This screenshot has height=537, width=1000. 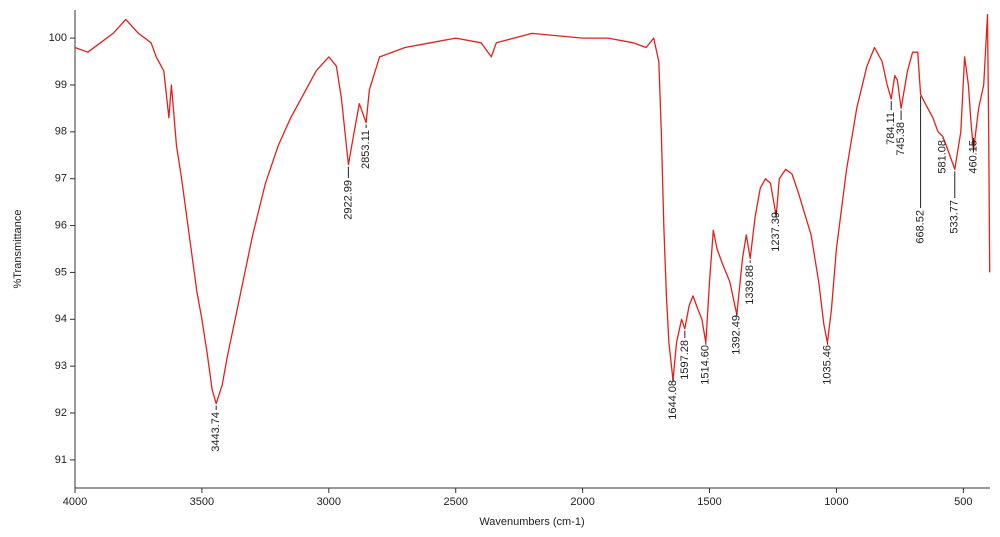 What do you see at coordinates (18, 248) in the screenshot?
I see `y-axis-label: %Transmittance` at bounding box center [18, 248].